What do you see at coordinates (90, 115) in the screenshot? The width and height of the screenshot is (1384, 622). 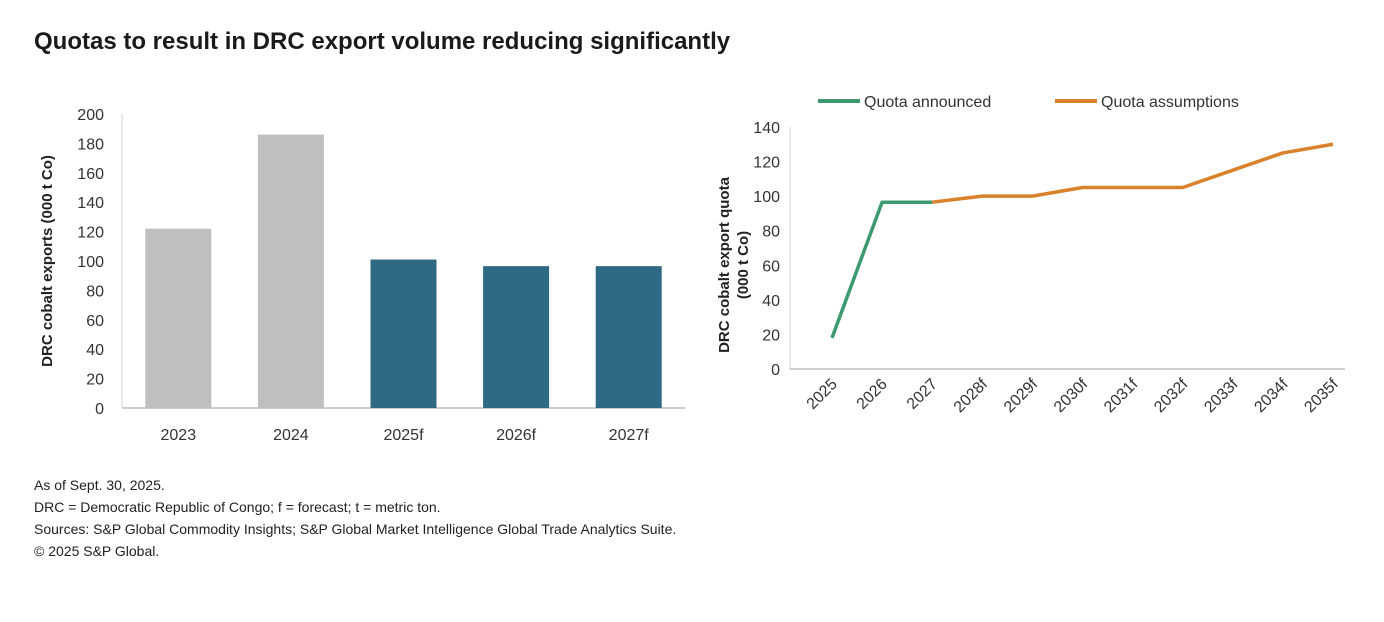 I see `bar-y-tick-label: 200` at bounding box center [90, 115].